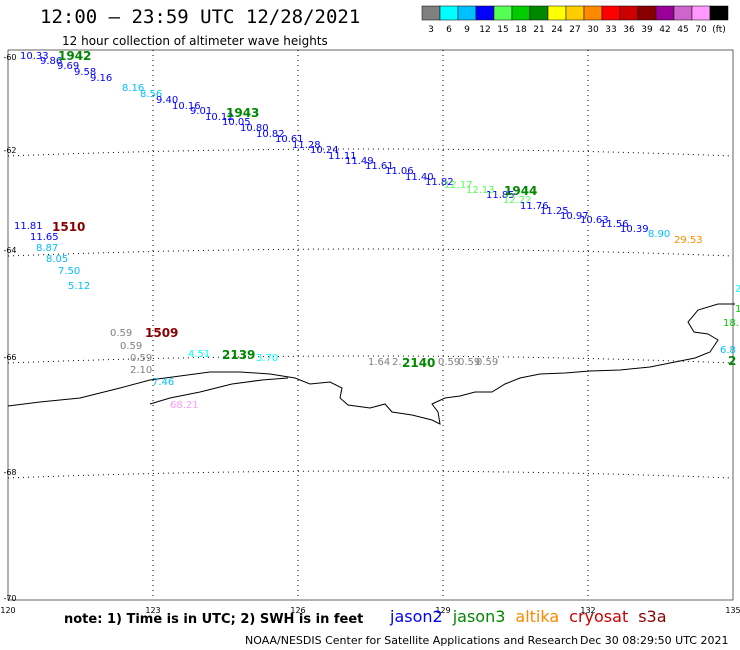 The width and height of the screenshot is (740, 650). I want to click on wave-height-value: 11.85, so click(500, 195).